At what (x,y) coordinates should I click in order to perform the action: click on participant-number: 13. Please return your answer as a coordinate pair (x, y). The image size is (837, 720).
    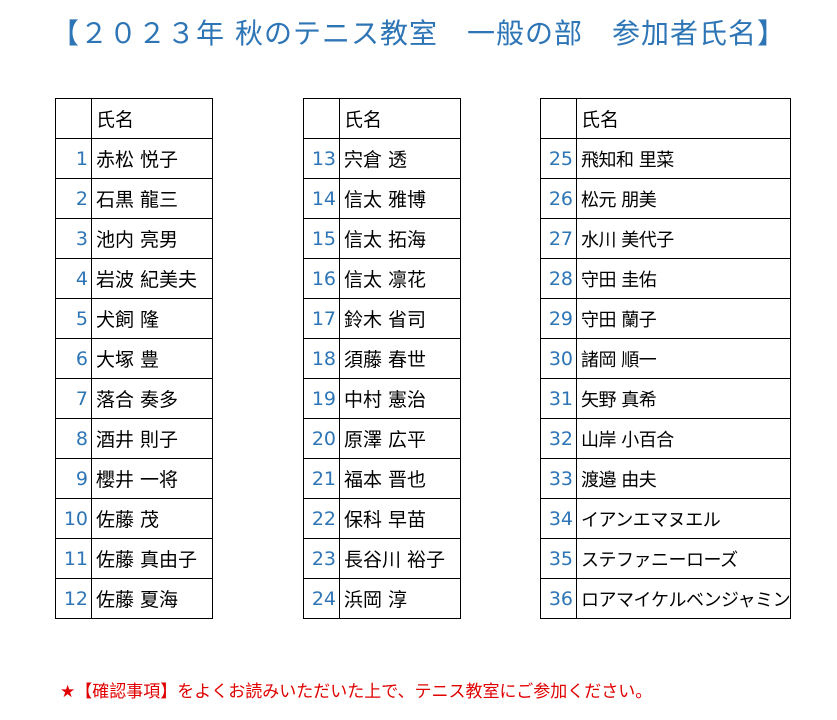
    Looking at the image, I should click on (321, 158).